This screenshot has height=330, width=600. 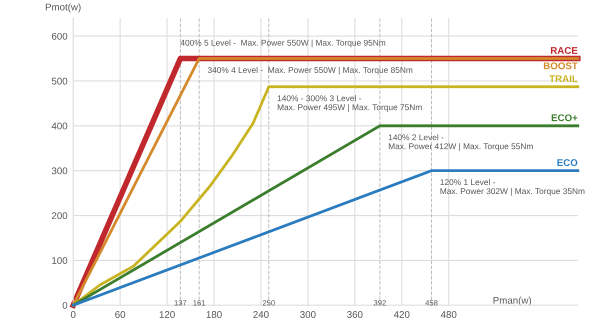 What do you see at coordinates (564, 50) in the screenshot?
I see `series-label: RACE` at bounding box center [564, 50].